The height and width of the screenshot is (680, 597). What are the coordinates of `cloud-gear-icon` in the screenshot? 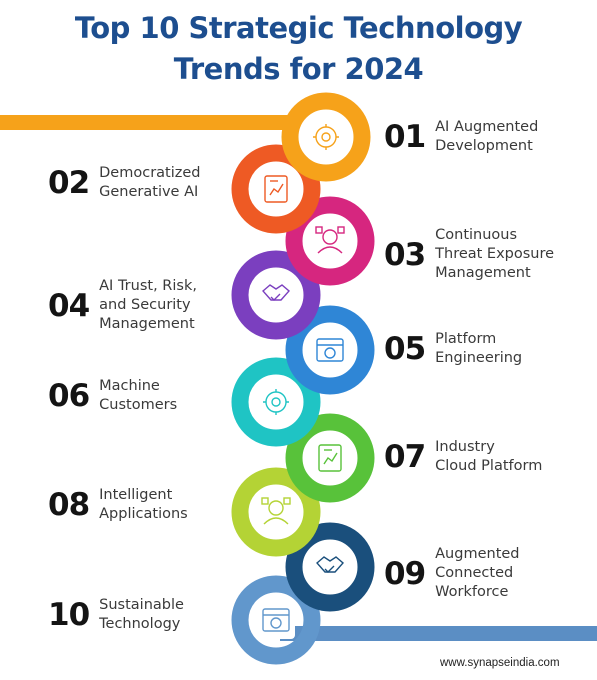 It's located at (330, 458).